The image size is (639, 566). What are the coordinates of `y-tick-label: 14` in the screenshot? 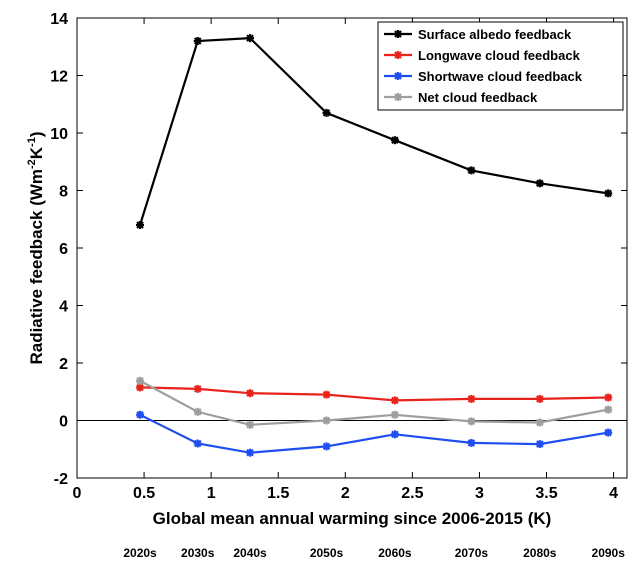 It's located at (59, 19).